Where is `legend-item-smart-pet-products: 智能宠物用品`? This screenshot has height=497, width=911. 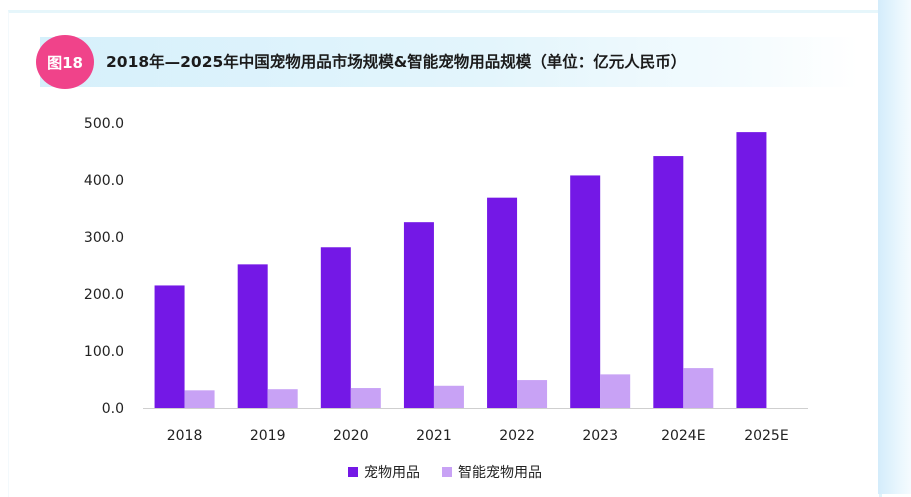
legend-item-smart-pet-products: 智能宠物用品 is located at coordinates (492, 472).